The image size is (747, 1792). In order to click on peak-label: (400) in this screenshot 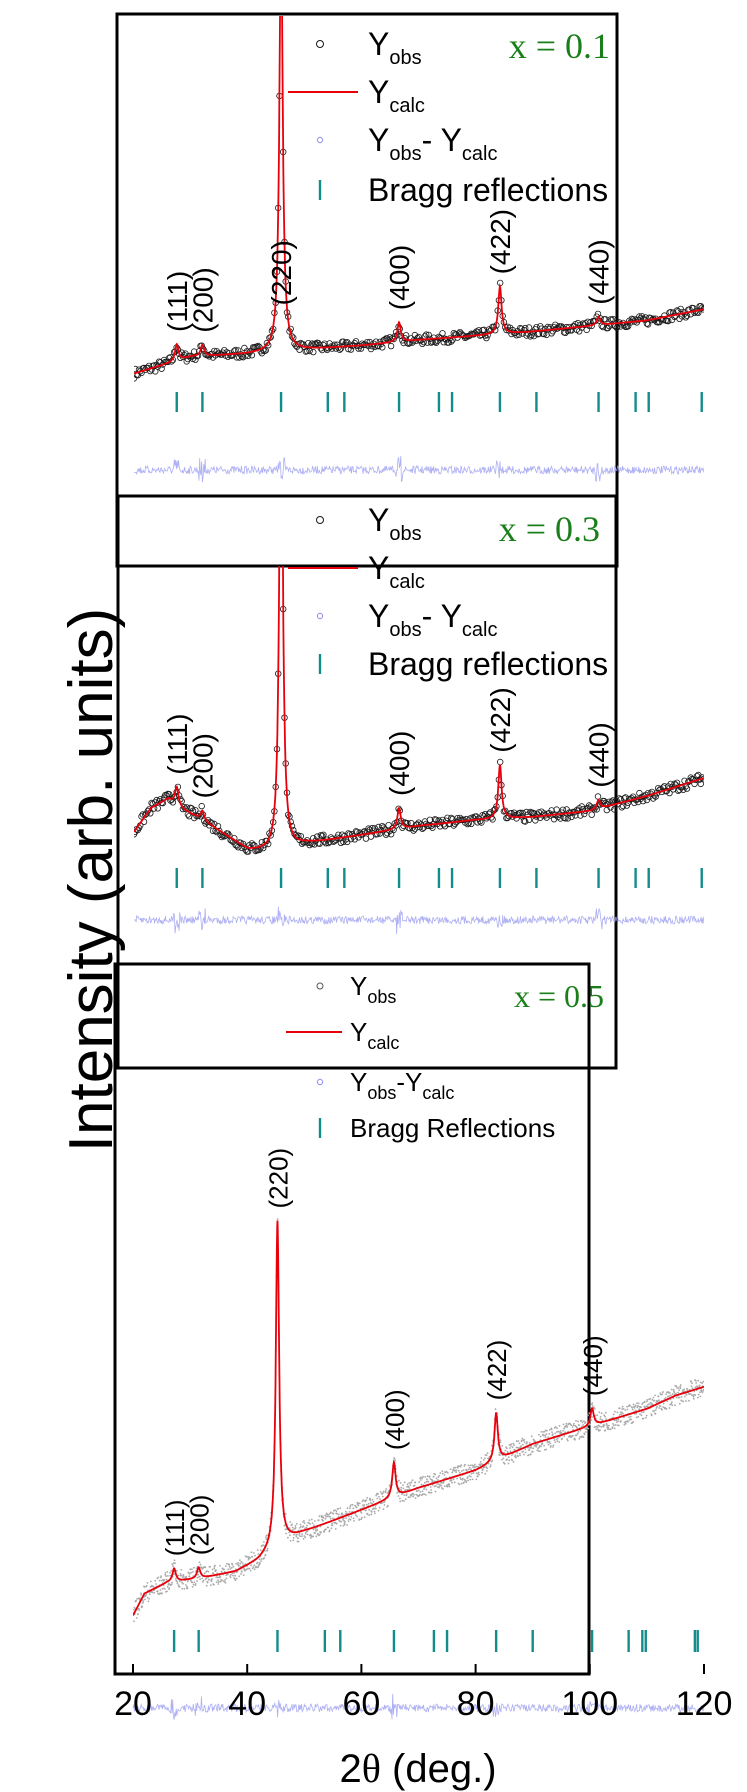, I will do `click(399, 763)`.